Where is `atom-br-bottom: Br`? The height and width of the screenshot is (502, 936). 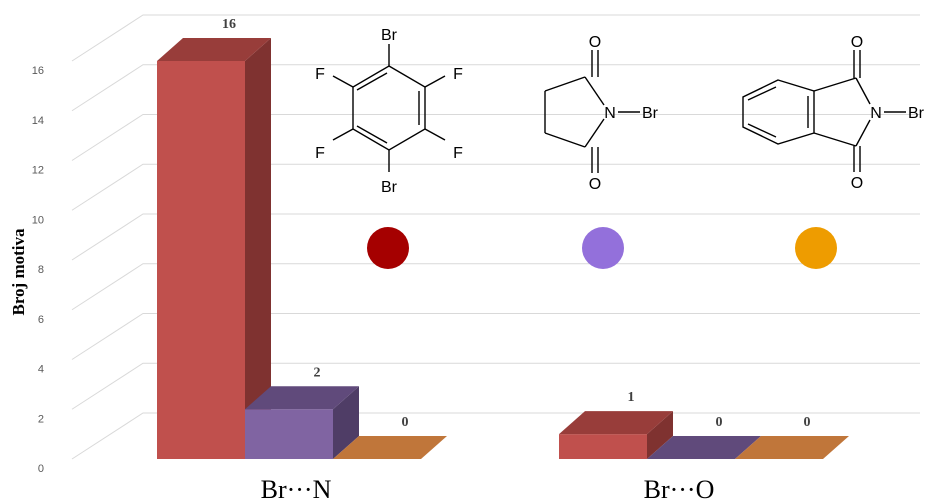 atom-br-bottom: Br is located at coordinates (389, 187).